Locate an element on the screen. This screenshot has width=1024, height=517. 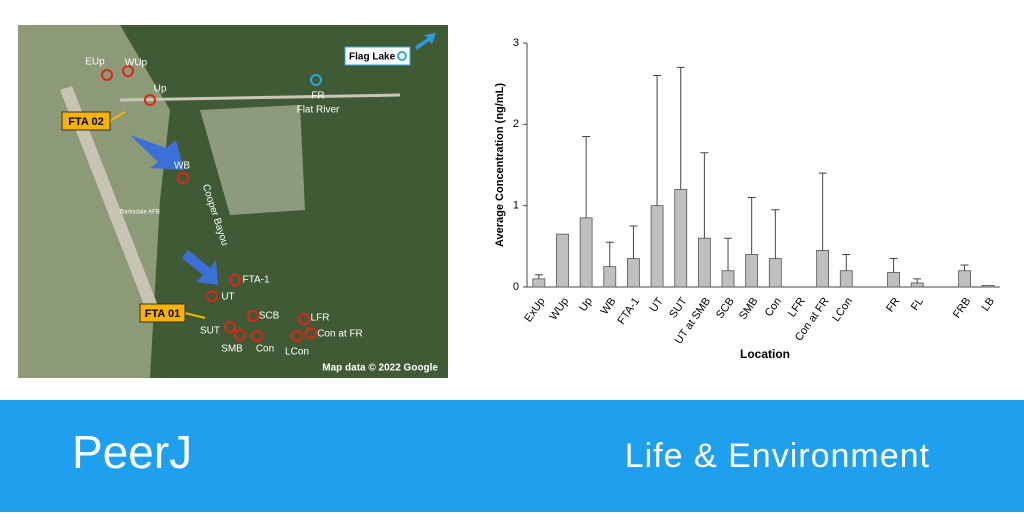
map-airfield is located at coordinates (94, 201).